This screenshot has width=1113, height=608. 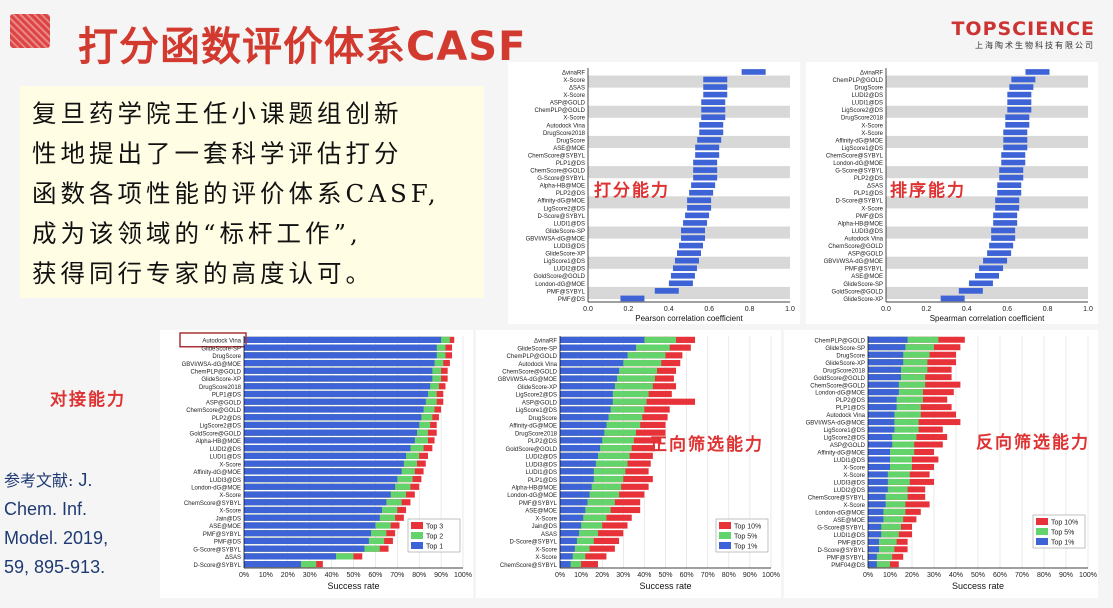 What do you see at coordinates (221, 349) in the screenshot?
I see `y-tick-label: GlideScore-SP` at bounding box center [221, 349].